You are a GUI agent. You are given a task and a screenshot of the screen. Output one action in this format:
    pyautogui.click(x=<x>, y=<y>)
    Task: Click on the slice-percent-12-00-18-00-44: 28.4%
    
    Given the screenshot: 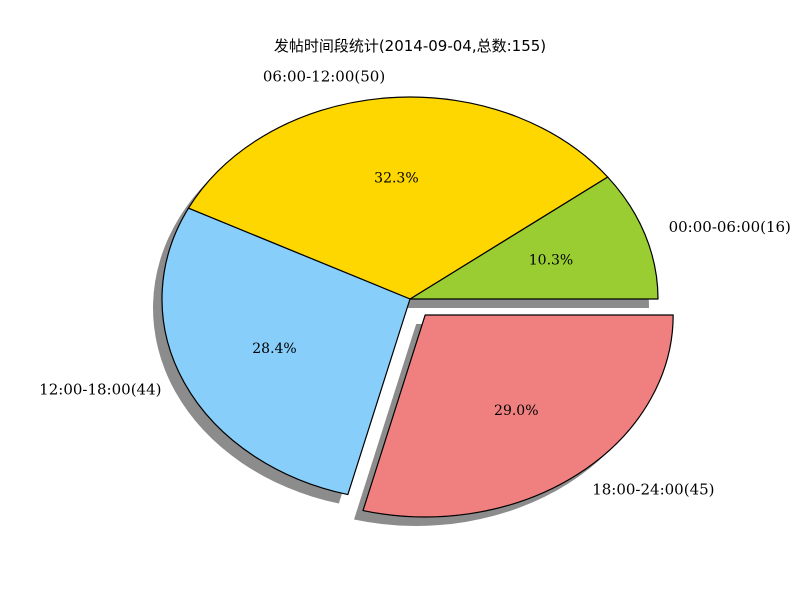 What is the action you would take?
    pyautogui.click(x=274, y=349)
    